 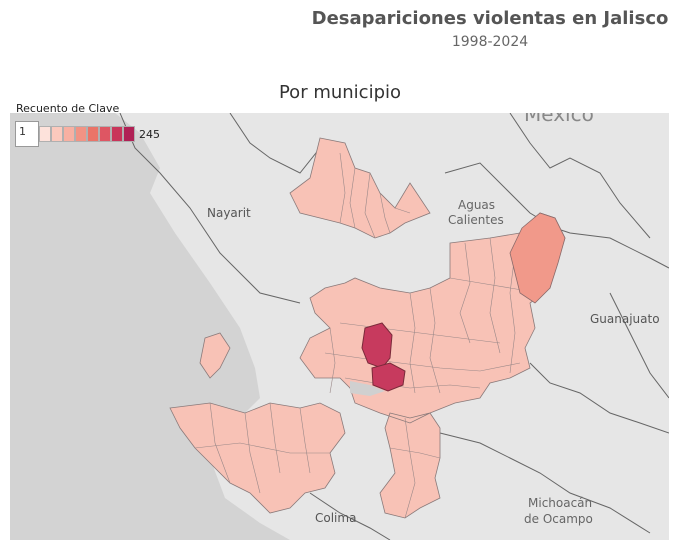 I want to click on legend-max: 245, so click(x=149, y=134).